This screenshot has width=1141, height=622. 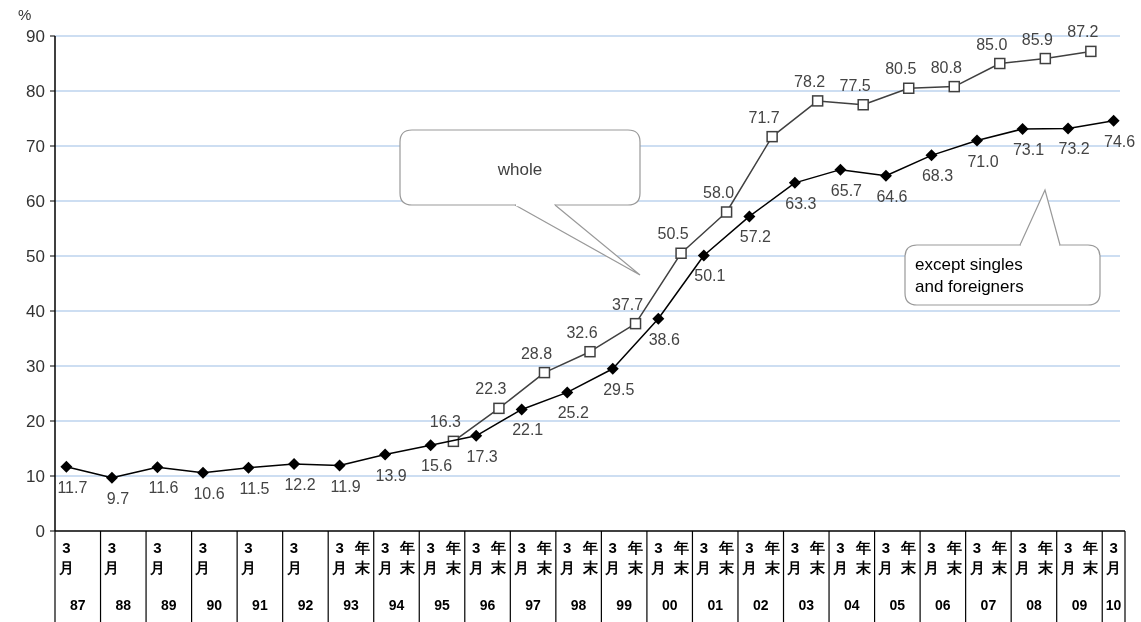 I want to click on data-label: 11.9, so click(x=345, y=486).